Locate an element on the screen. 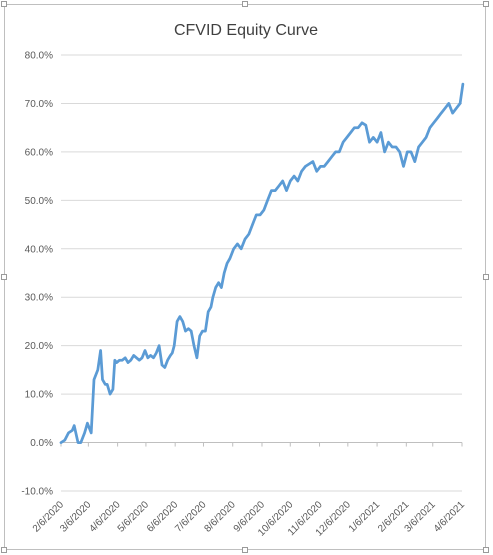 This screenshot has height=555, width=493. y-tick-label: 50.0% is located at coordinates (39, 201).